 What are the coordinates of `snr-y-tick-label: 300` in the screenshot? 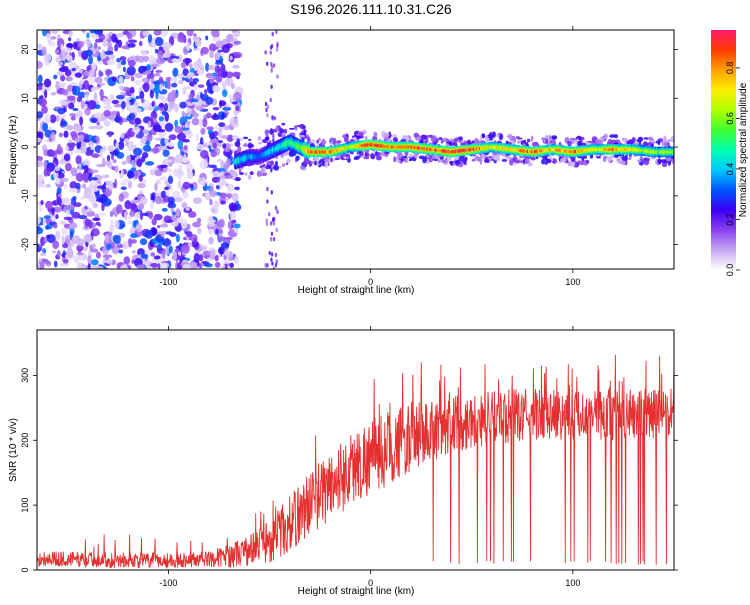 It's located at (25, 375).